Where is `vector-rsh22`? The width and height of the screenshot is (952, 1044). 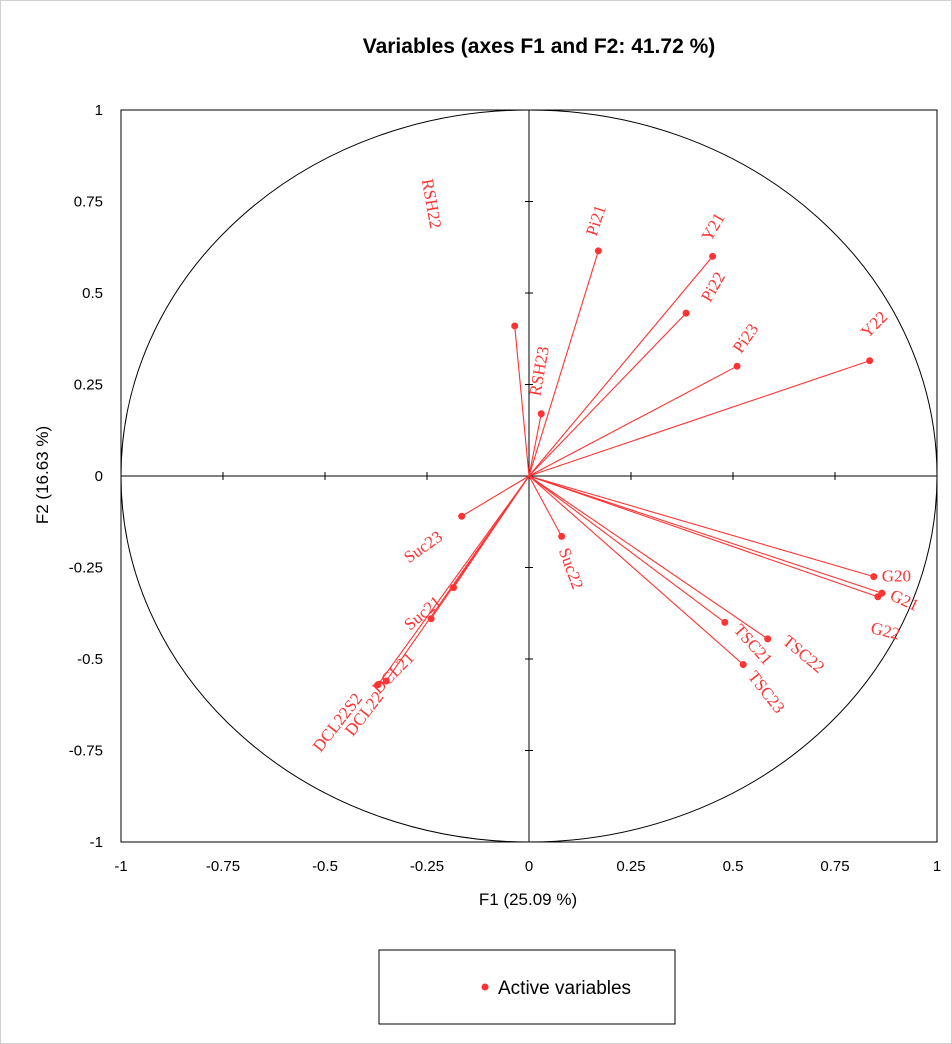
vector-rsh22 is located at coordinates (522, 401).